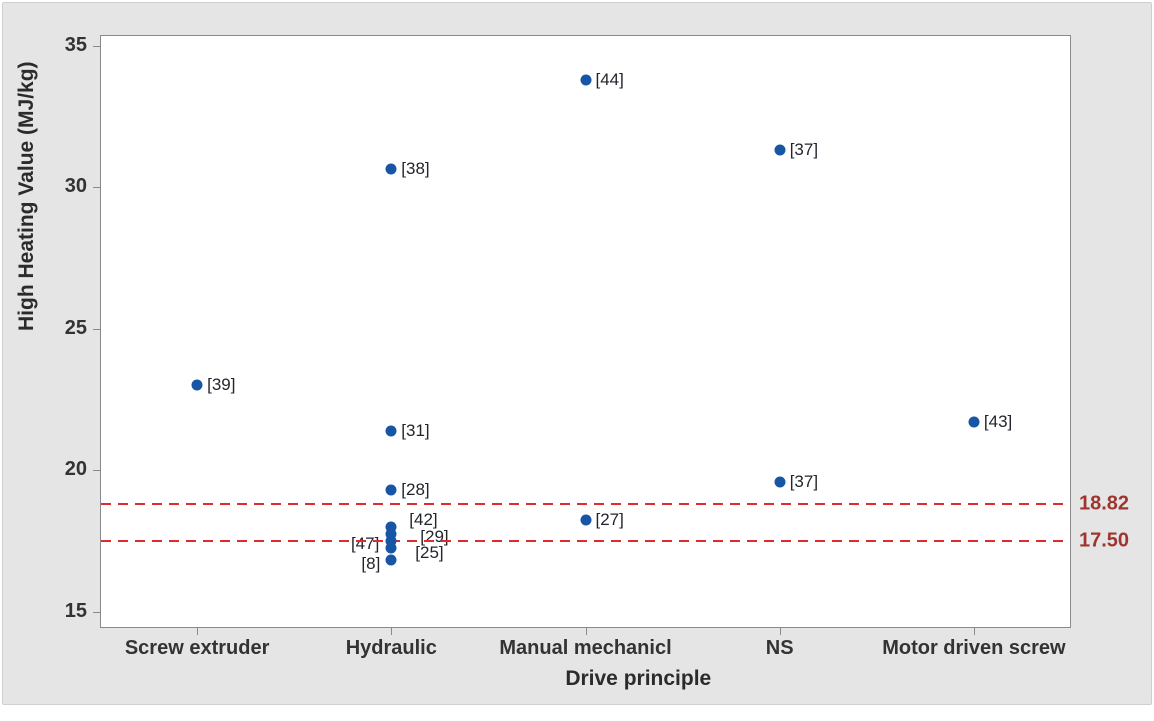 This screenshot has height=721, width=1154. What do you see at coordinates (221, 385) in the screenshot?
I see `point-label: [39]` at bounding box center [221, 385].